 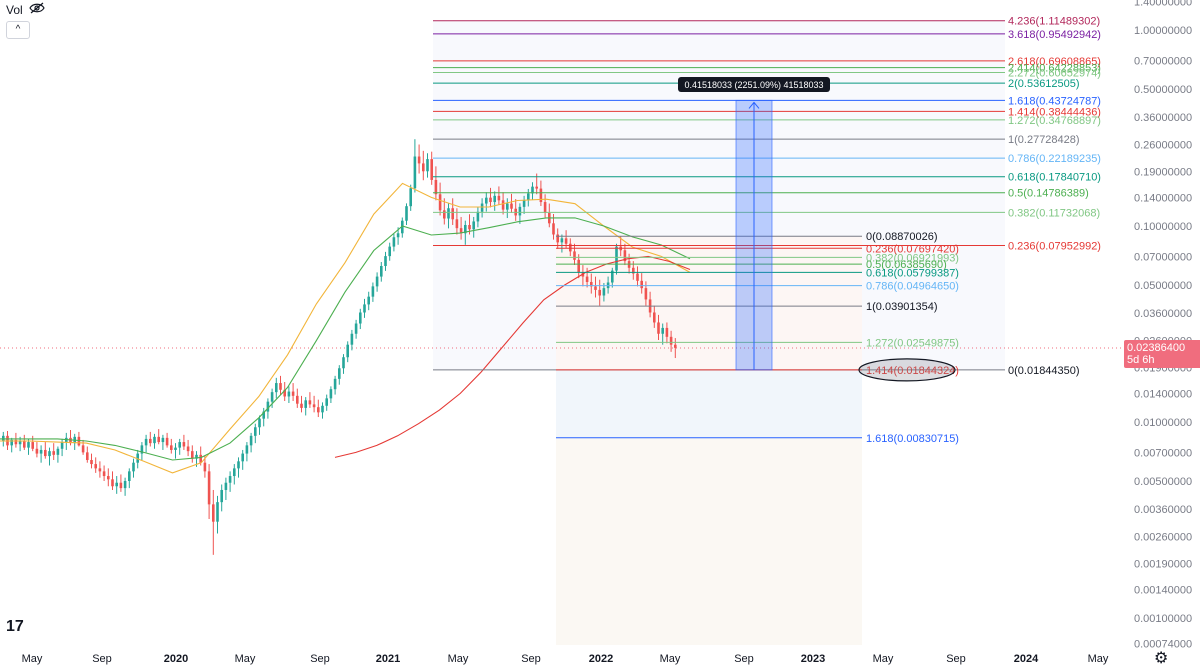 I want to click on price-axis-label: 0.00190000, so click(x=1163, y=564).